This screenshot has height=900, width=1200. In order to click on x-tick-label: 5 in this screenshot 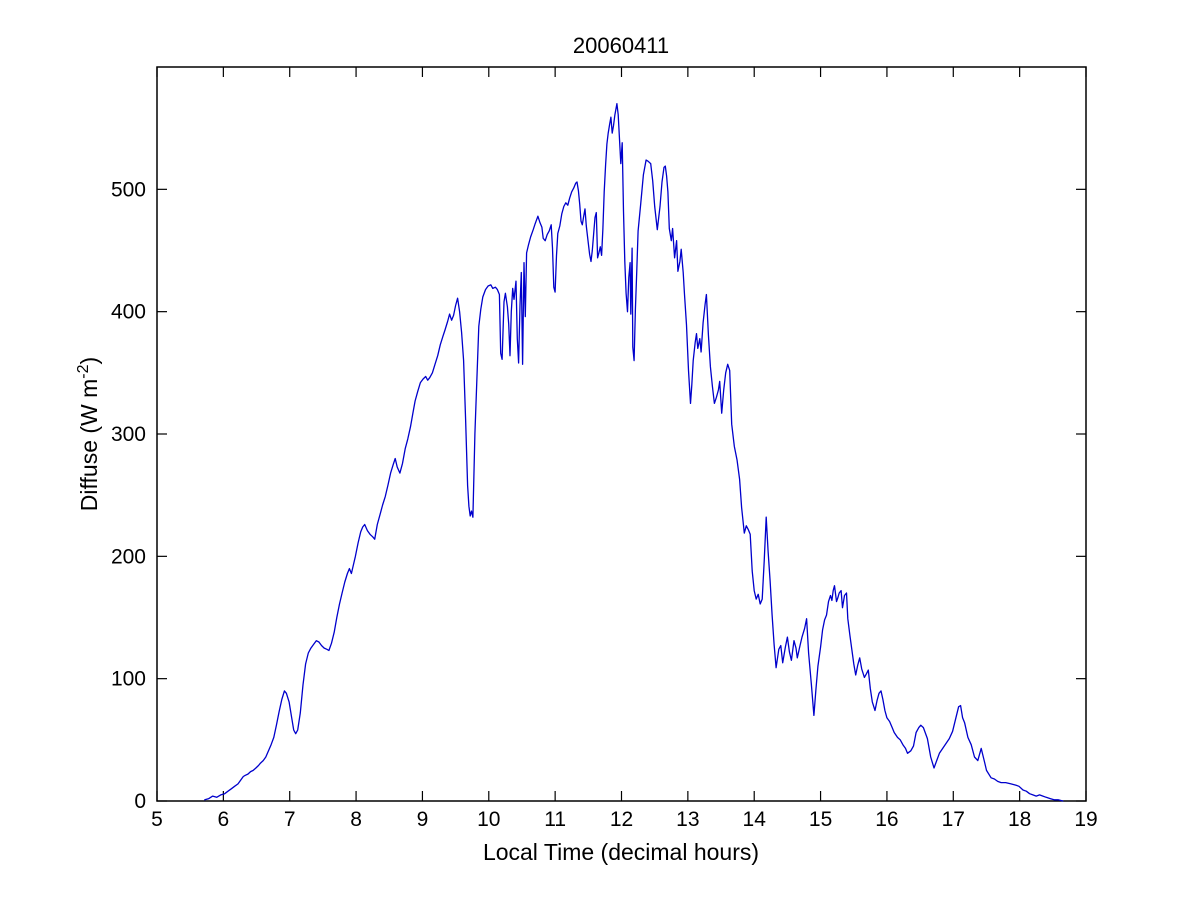, I will do `click(157, 819)`.